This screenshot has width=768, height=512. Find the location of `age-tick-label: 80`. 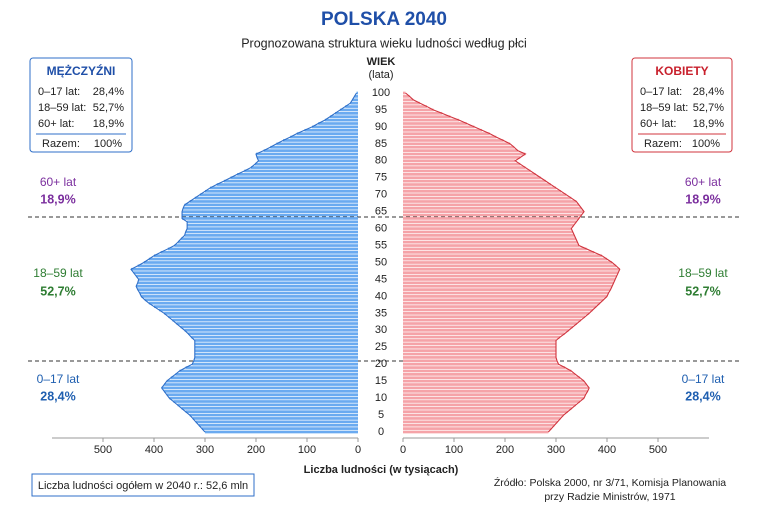

age-tick-label: 80 is located at coordinates (381, 161).